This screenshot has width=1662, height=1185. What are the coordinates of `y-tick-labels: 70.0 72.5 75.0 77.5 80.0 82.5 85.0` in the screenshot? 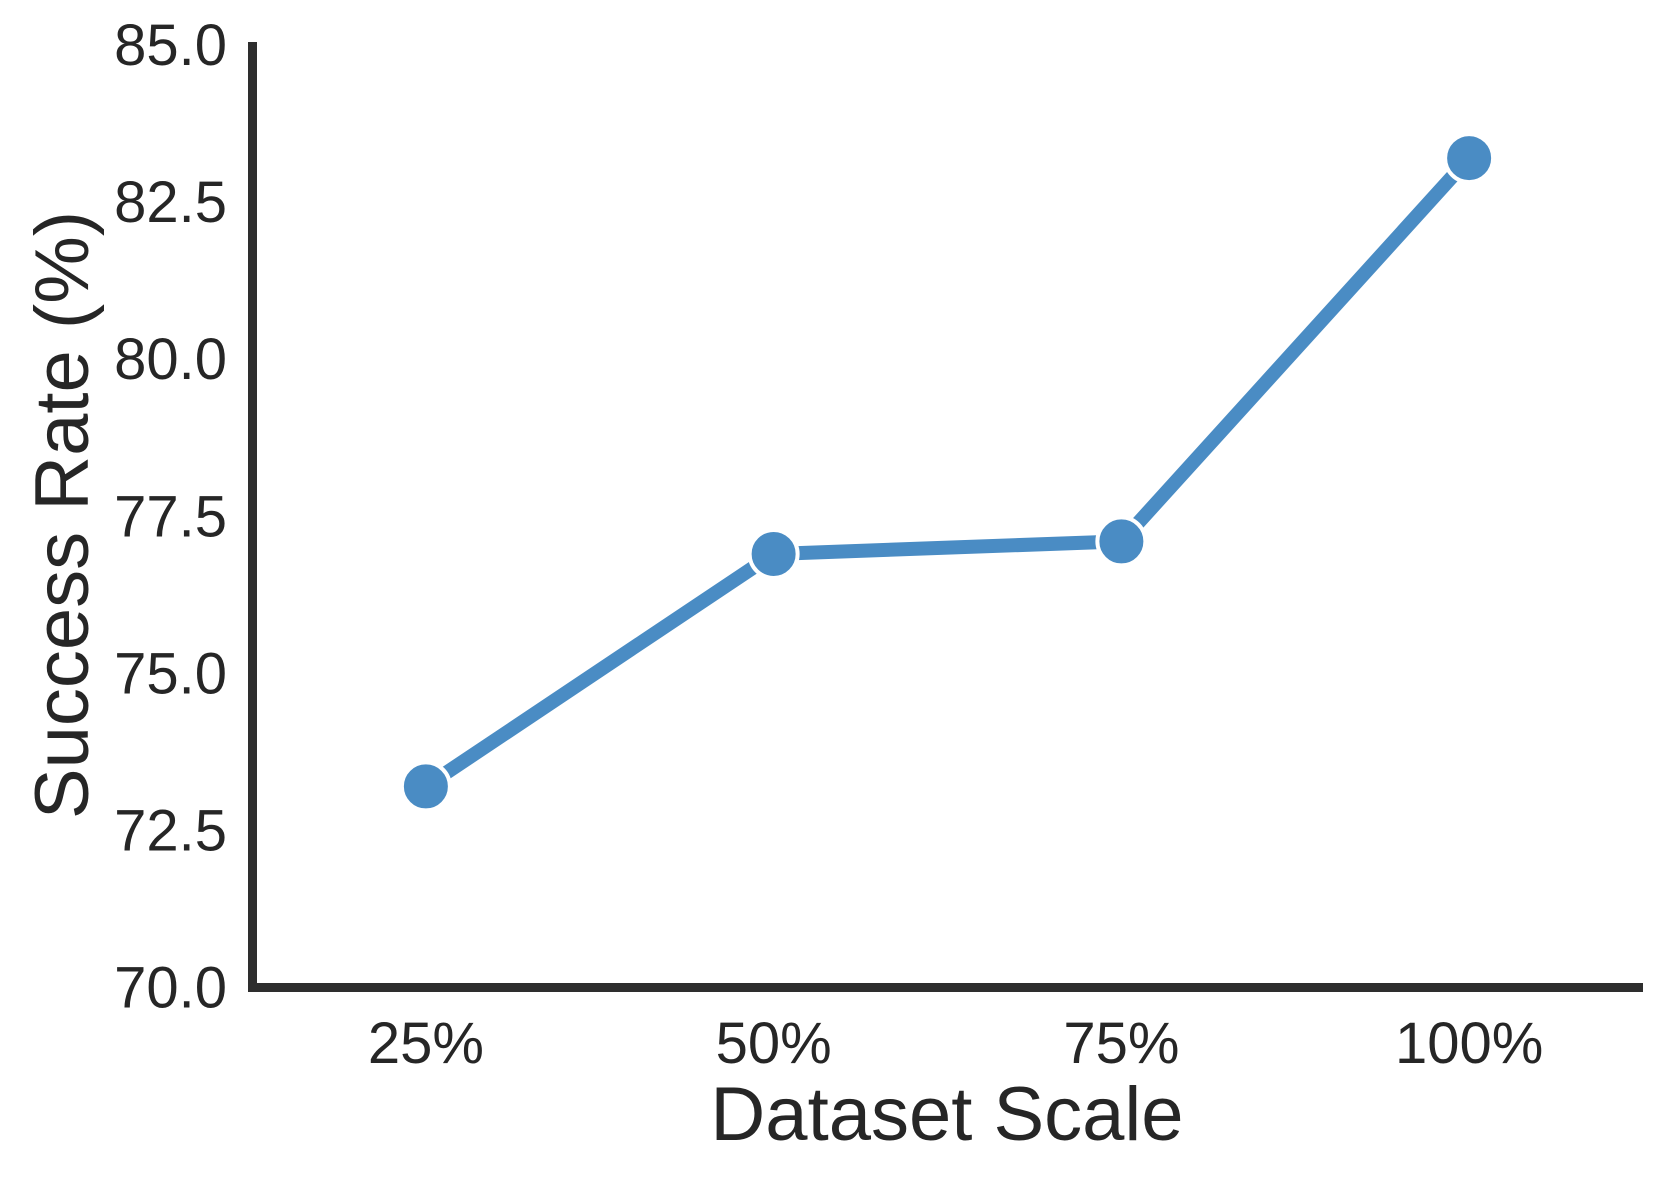 It's located at (170, 517).